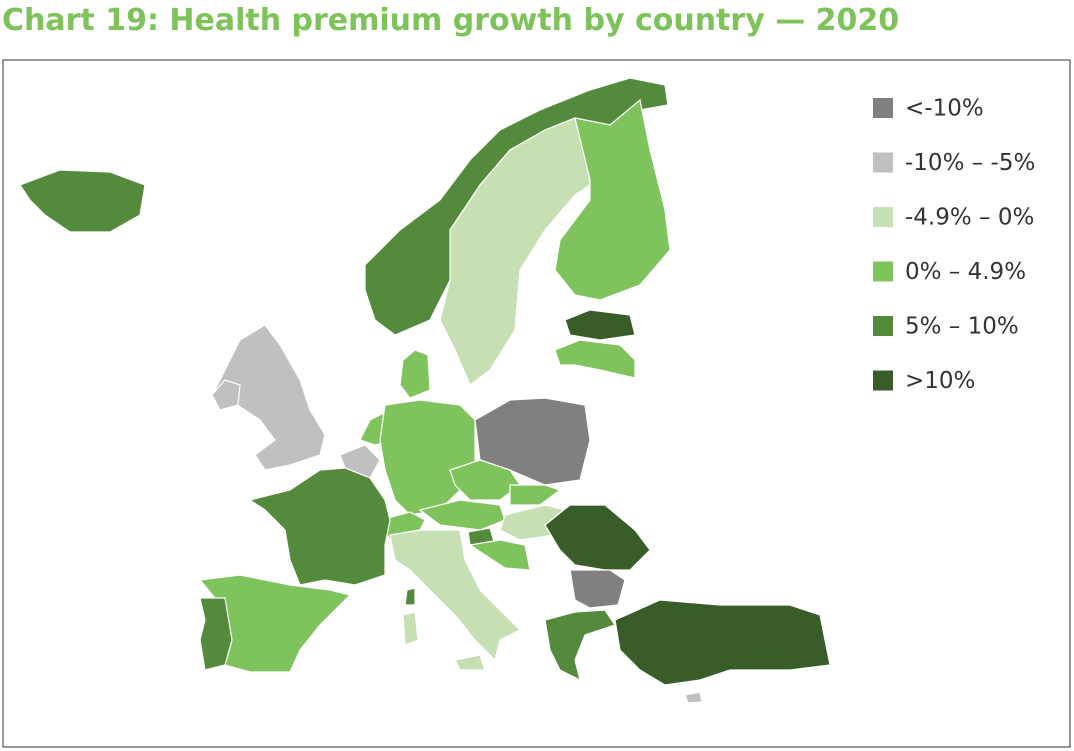 This screenshot has width=1074, height=751. I want to click on legend-label: >10%, so click(940, 381).